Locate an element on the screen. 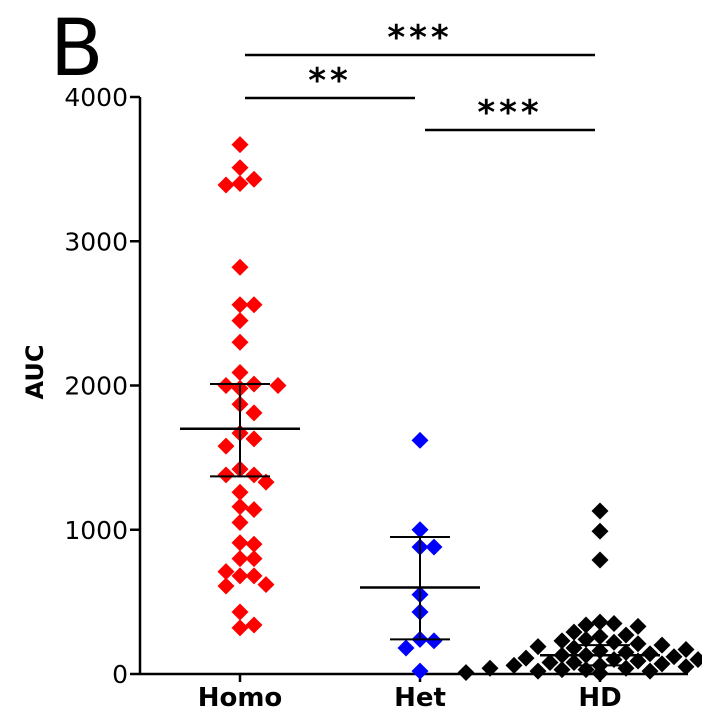 The height and width of the screenshot is (715, 702). significance-label: ** is located at coordinates (330, 81).